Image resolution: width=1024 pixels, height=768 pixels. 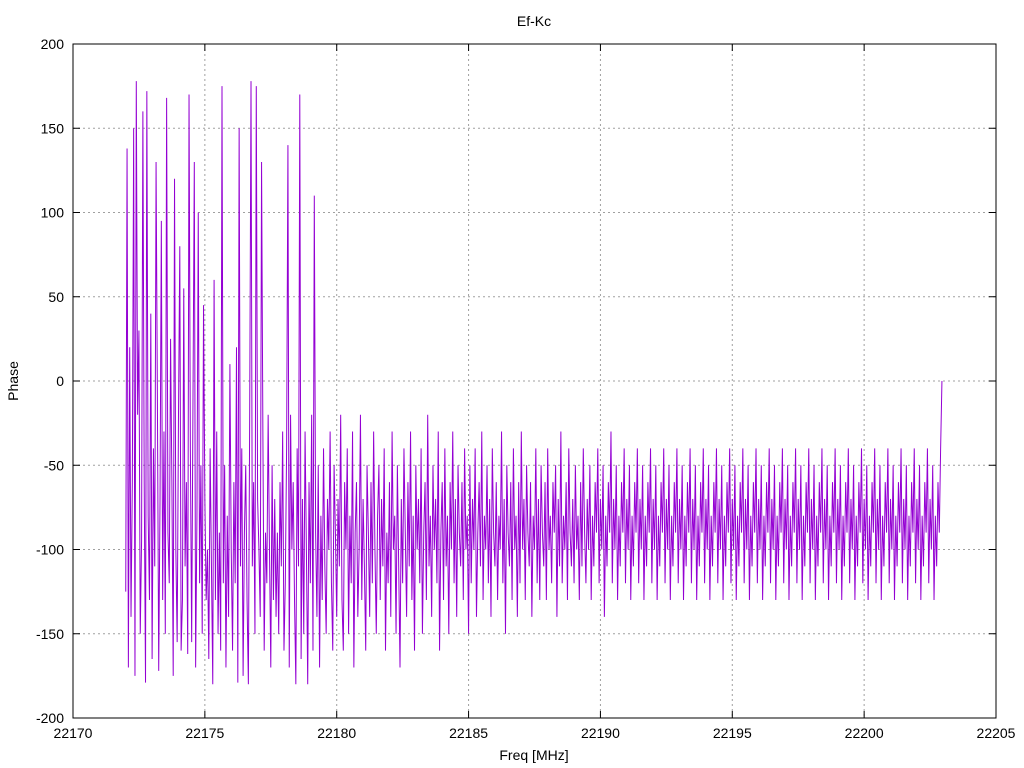 I want to click on y-tick-labels: -200 -150 -100 -50 0 50 100 150 200, so click(x=50, y=381).